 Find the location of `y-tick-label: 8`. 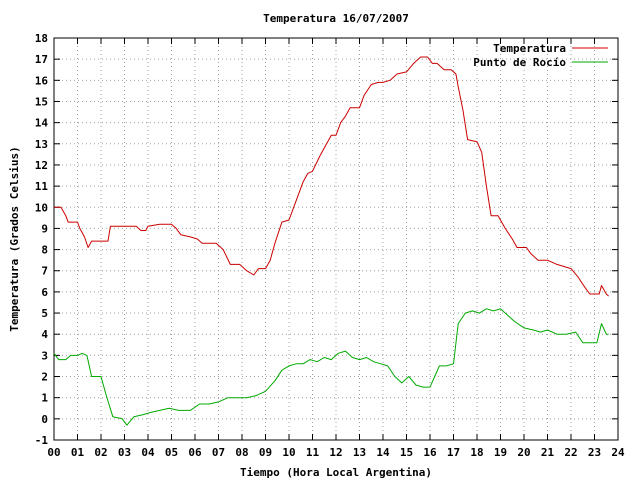

y-tick-label: 8 is located at coordinates (44, 250).